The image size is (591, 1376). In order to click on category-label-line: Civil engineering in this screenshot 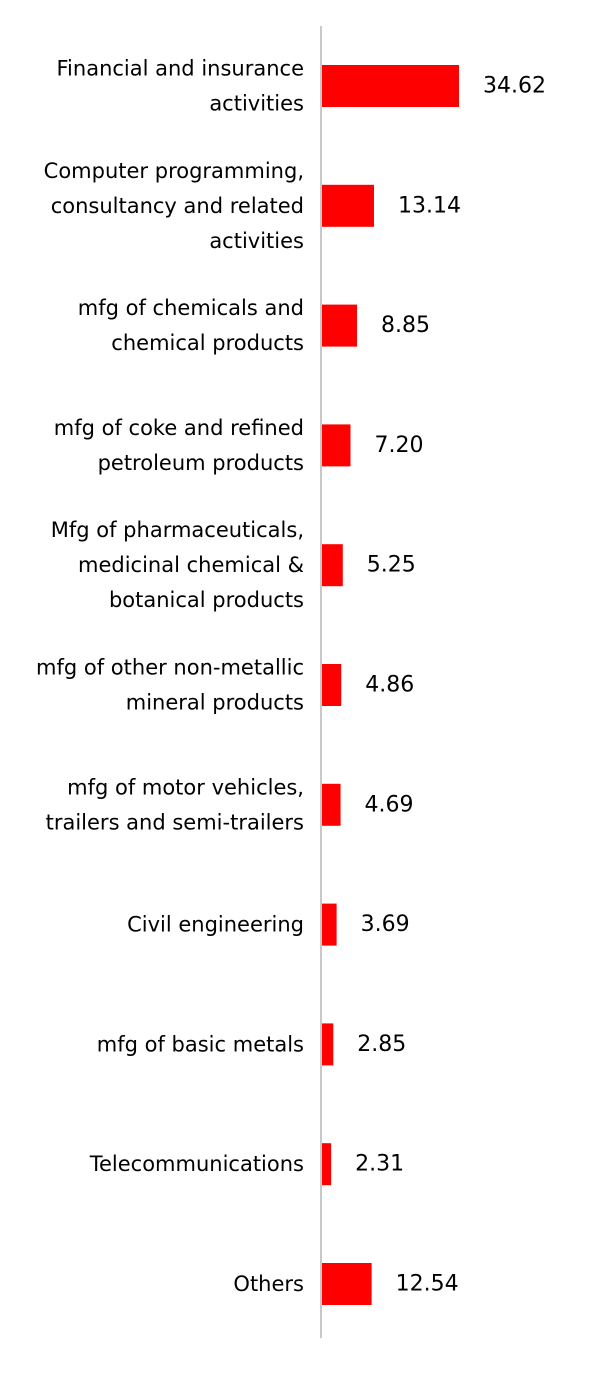, I will do `click(215, 925)`.